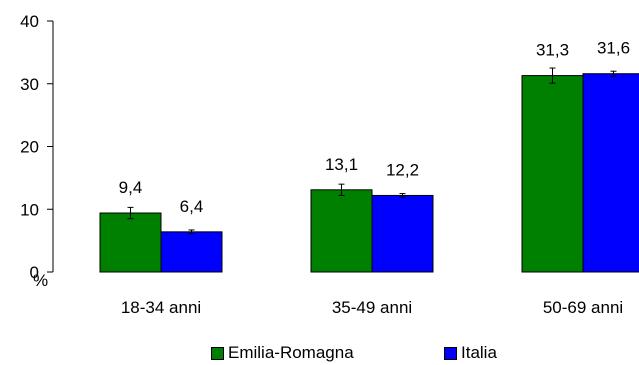 The width and height of the screenshot is (639, 365). What do you see at coordinates (450, 353) in the screenshot?
I see `legend-swatch-italia` at bounding box center [450, 353].